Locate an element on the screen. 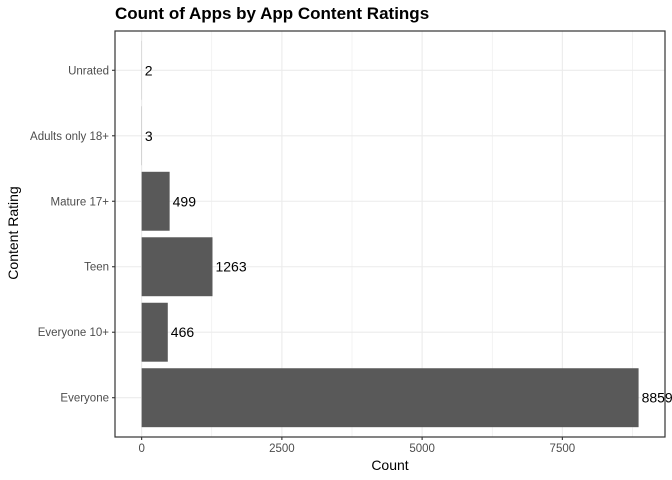  x-tick-label: 2500 is located at coordinates (282, 449).